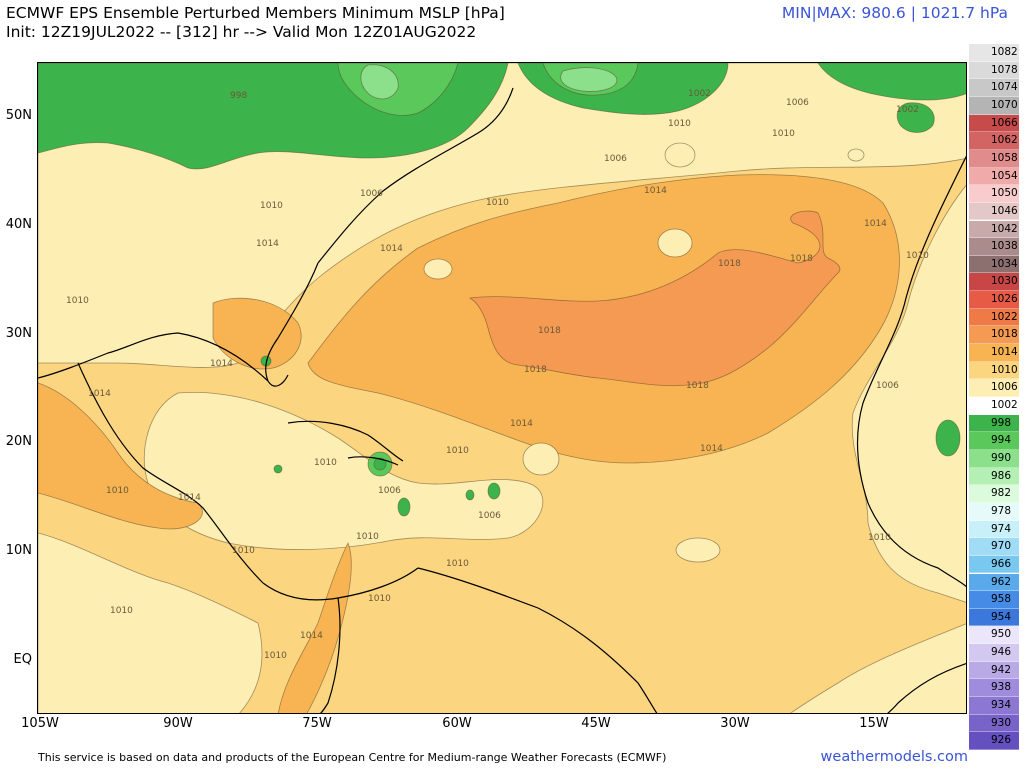  Describe the element at coordinates (18, 550) in the screenshot. I see `lat-tick-10n: 10N` at that location.